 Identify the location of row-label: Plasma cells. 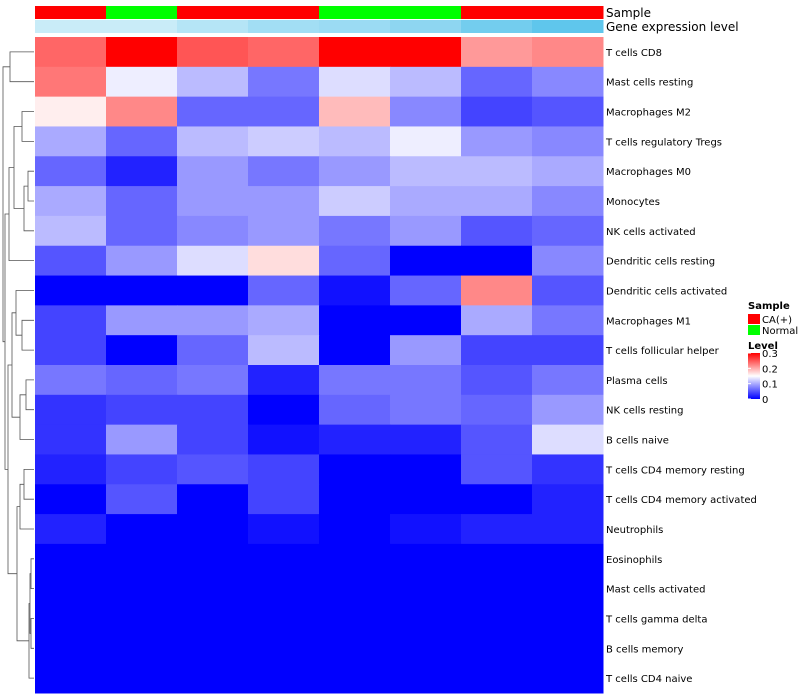
(637, 381).